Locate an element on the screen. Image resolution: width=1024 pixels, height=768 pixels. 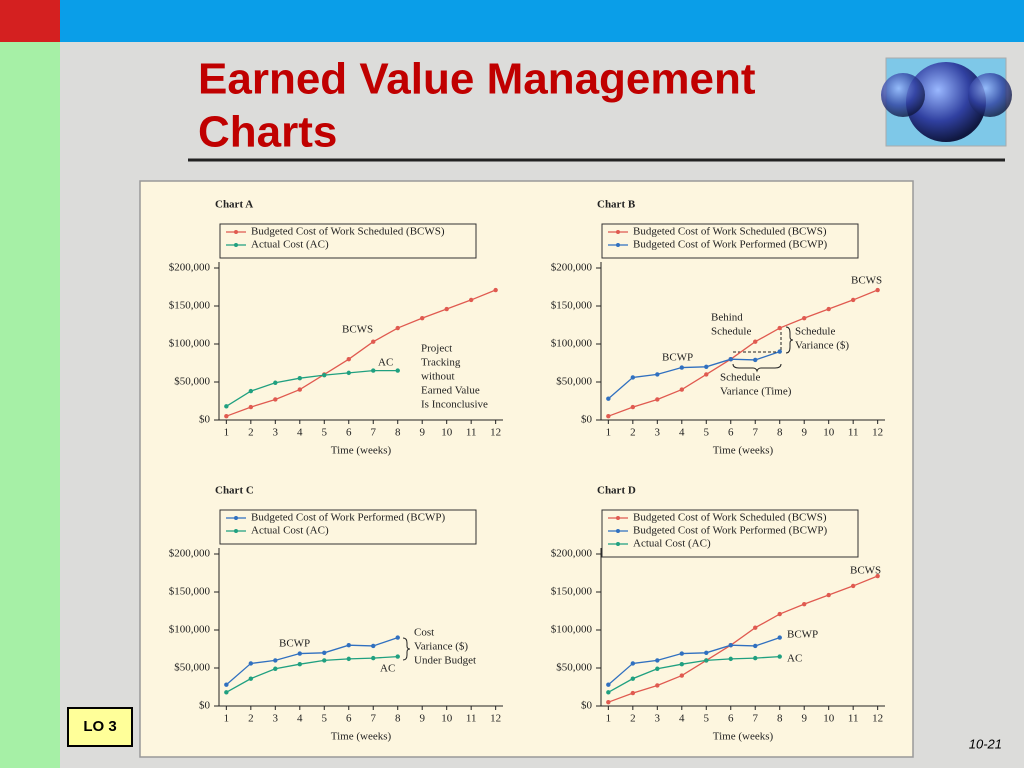
slide-title: Earned Value Management is located at coordinates (477, 79).